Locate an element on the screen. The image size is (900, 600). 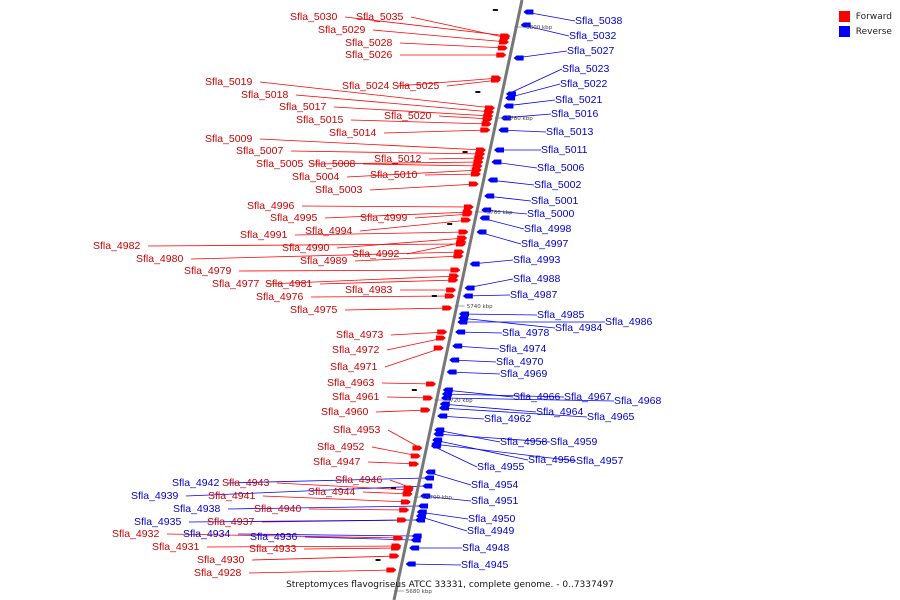
reverse-gene-label: Sfla_4956 is located at coordinates (551, 460).